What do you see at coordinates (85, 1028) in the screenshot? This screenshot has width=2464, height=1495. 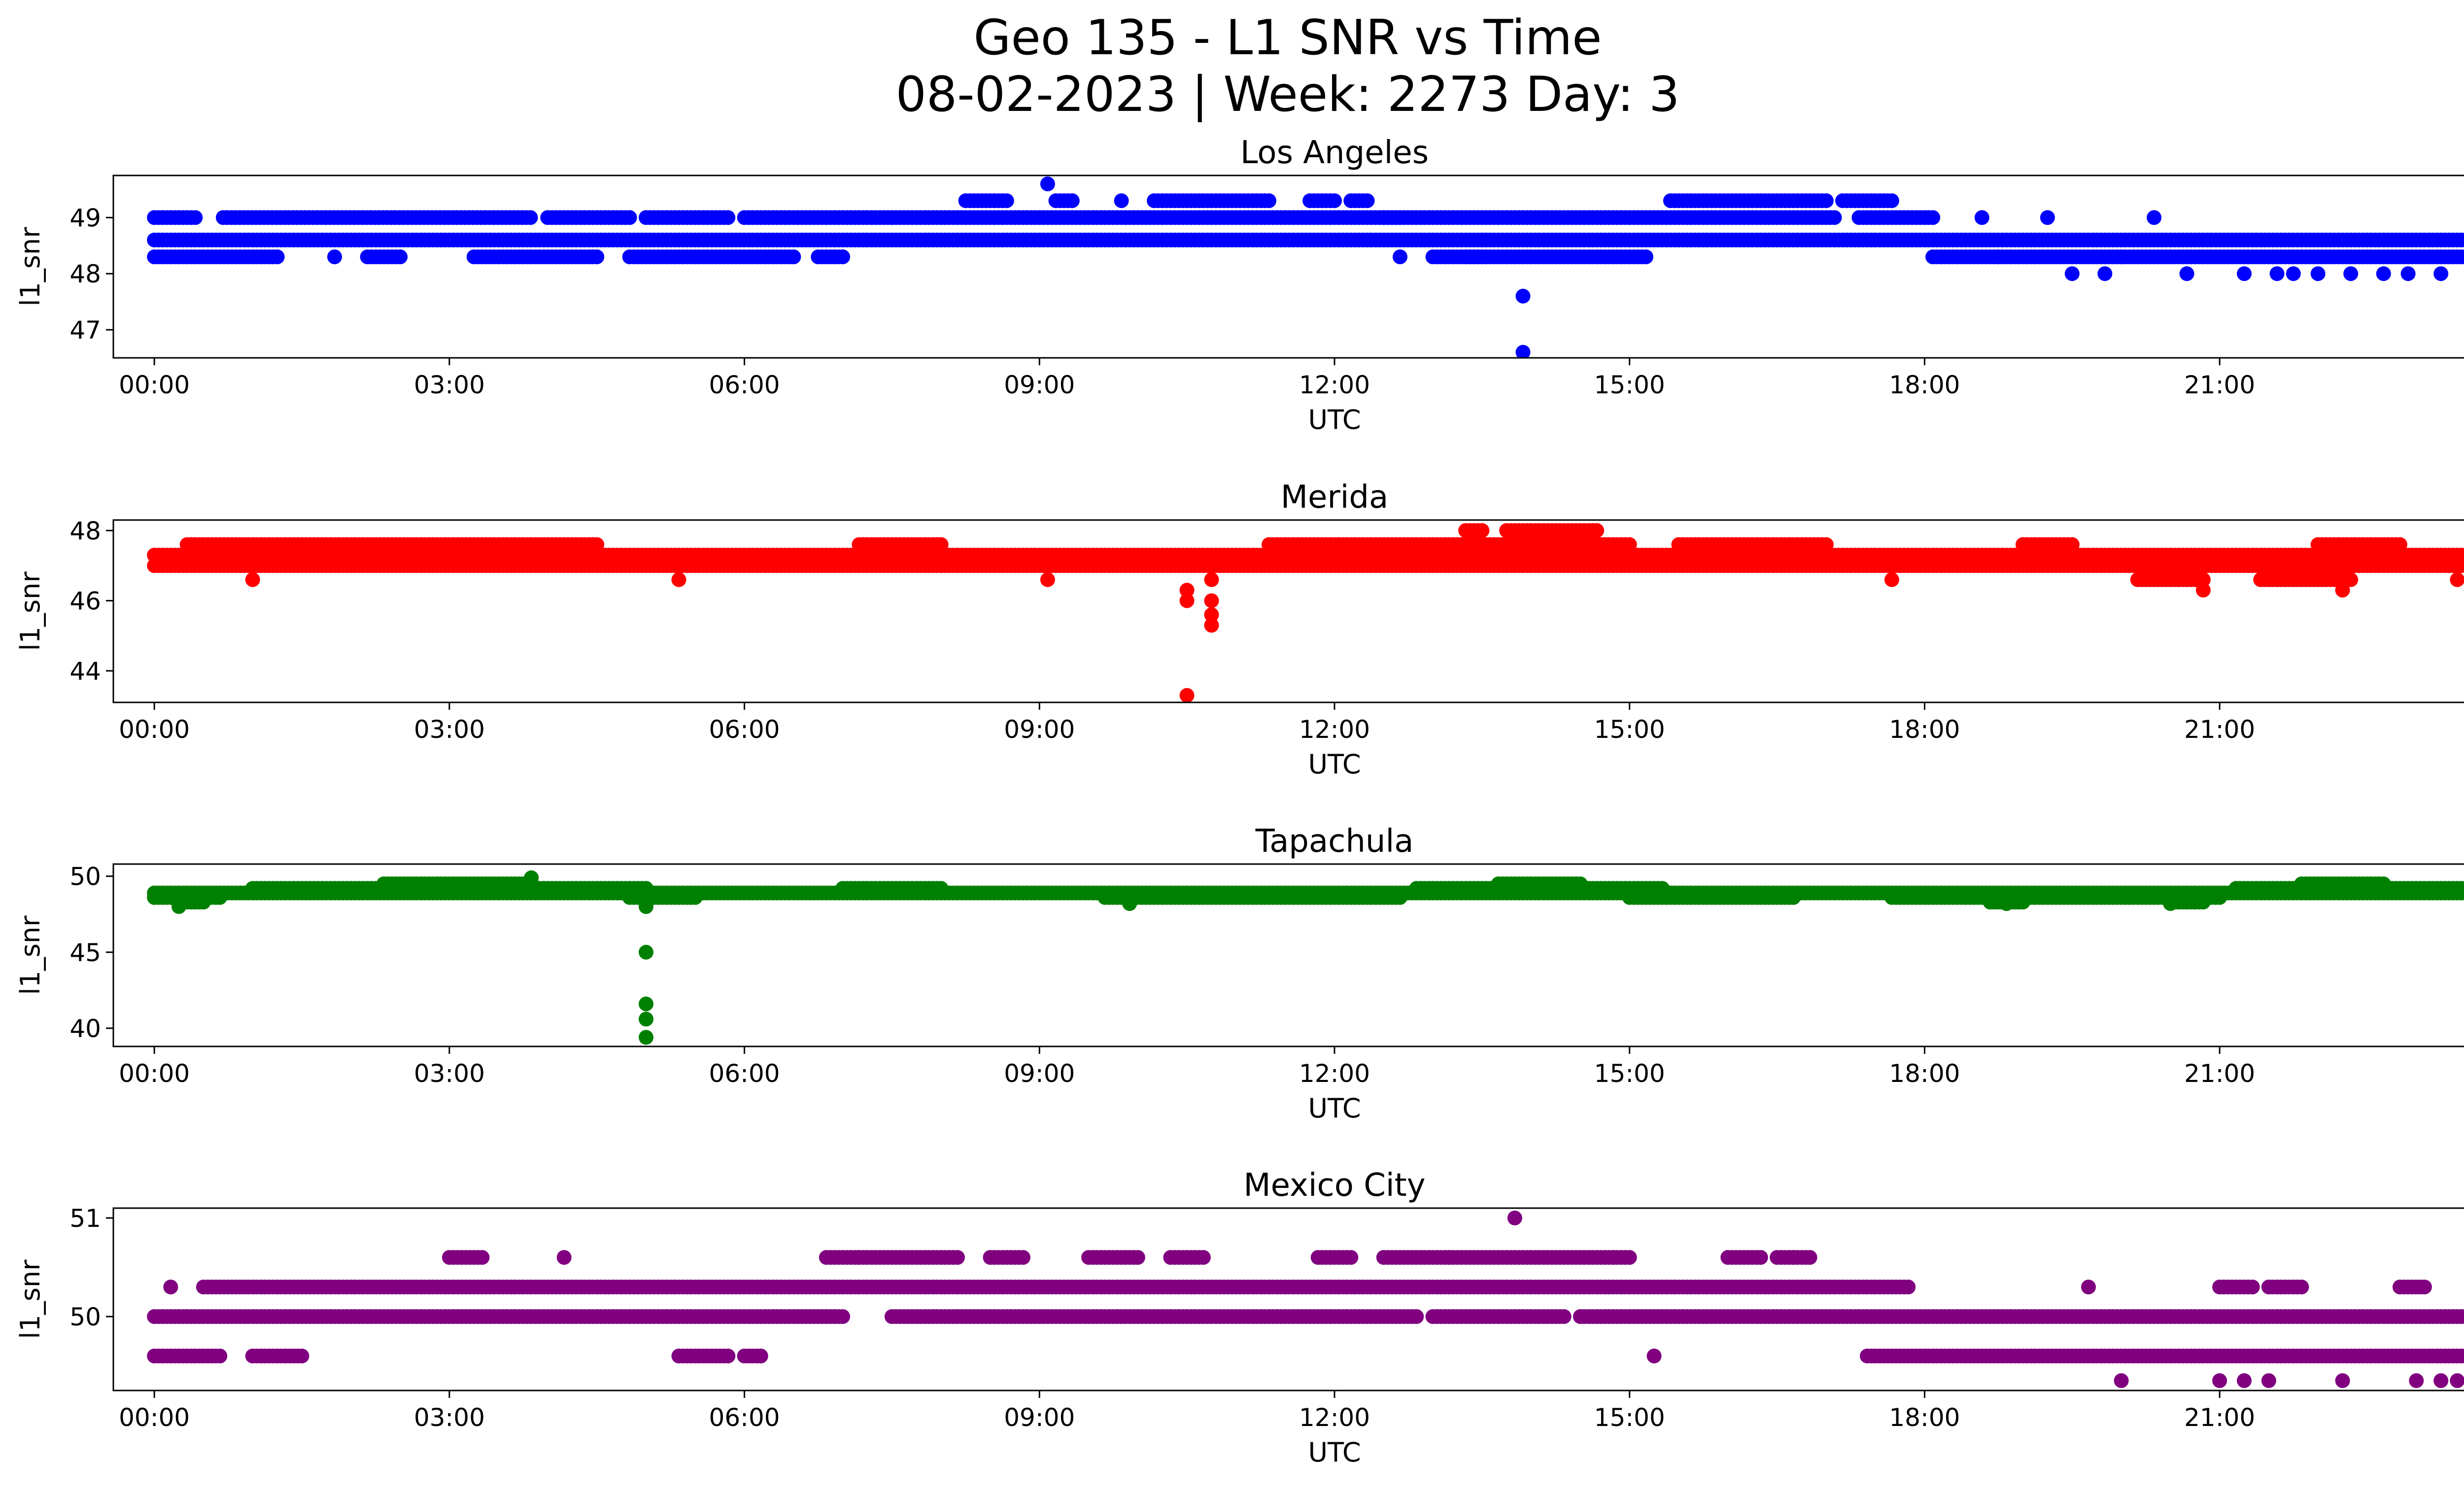 I see `y-tick-label: 40` at bounding box center [85, 1028].